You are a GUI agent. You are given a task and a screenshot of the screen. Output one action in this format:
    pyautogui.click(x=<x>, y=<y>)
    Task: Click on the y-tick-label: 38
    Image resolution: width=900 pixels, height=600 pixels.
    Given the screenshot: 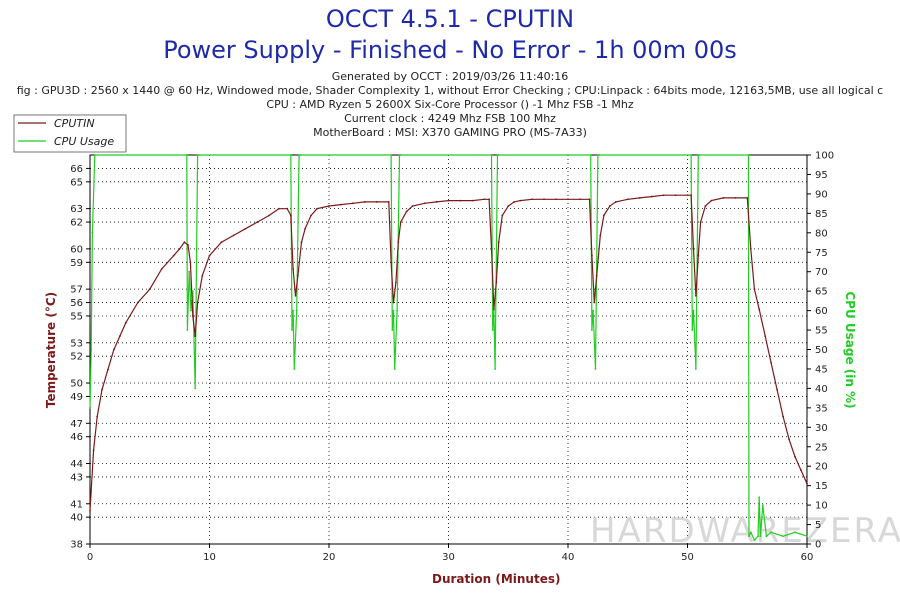 What is the action you would take?
    pyautogui.click(x=76, y=545)
    